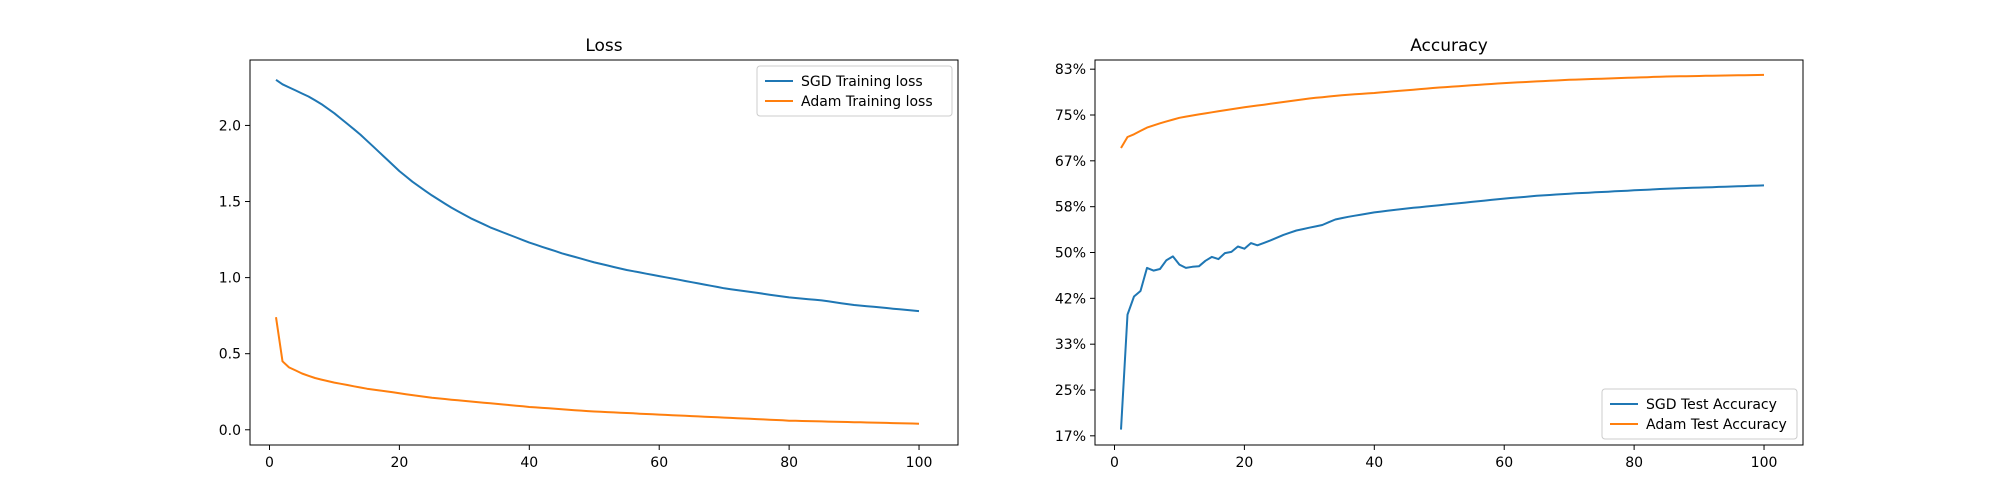 This screenshot has height=500, width=2000. What do you see at coordinates (230, 355) in the screenshot?
I see `y-tick-label: 0.5` at bounding box center [230, 355].